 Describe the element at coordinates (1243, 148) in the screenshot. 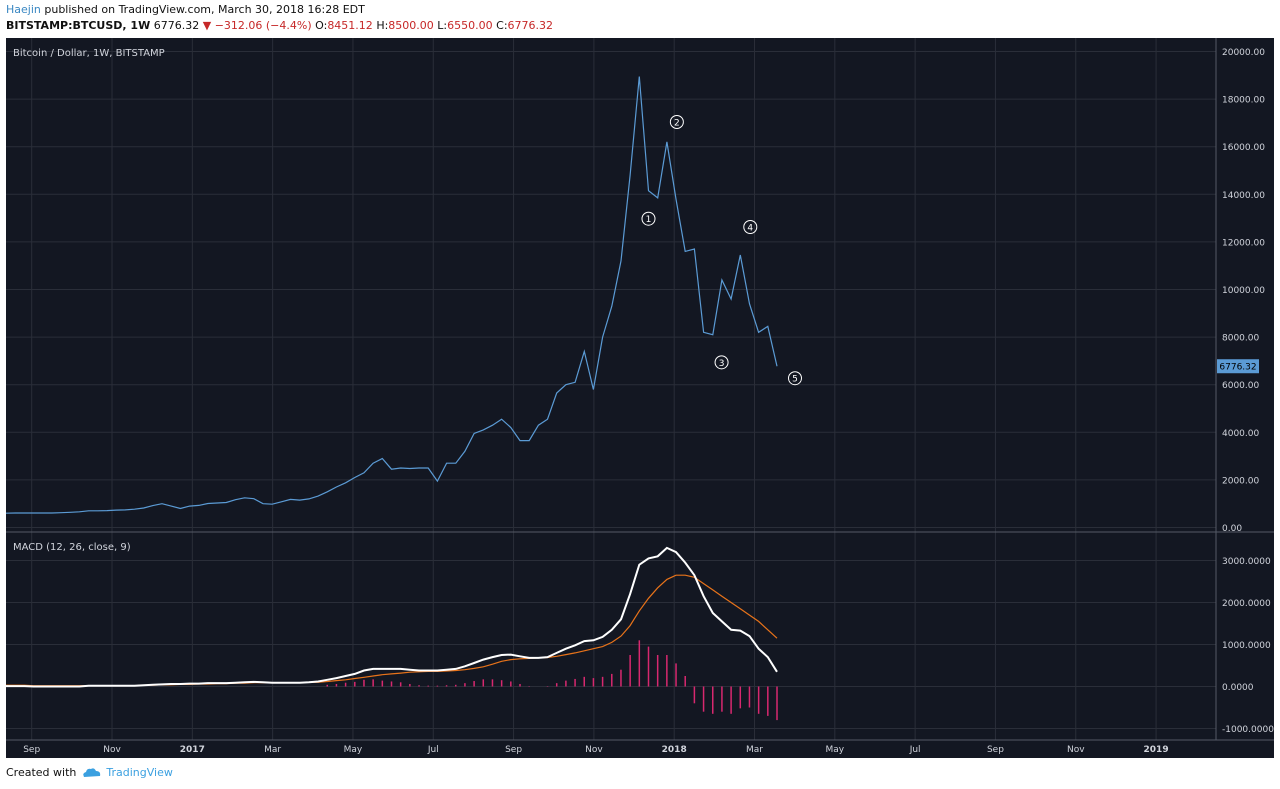

I see `price-tick-label: 16000.00` at that location.